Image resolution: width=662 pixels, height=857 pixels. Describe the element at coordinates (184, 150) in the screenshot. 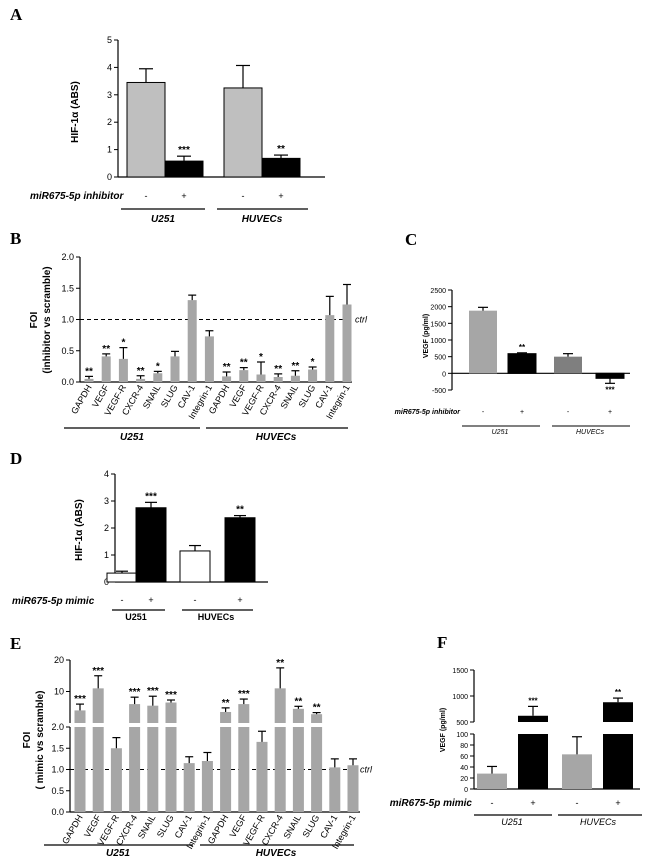

I see `panel-a-significance: ***` at that location.